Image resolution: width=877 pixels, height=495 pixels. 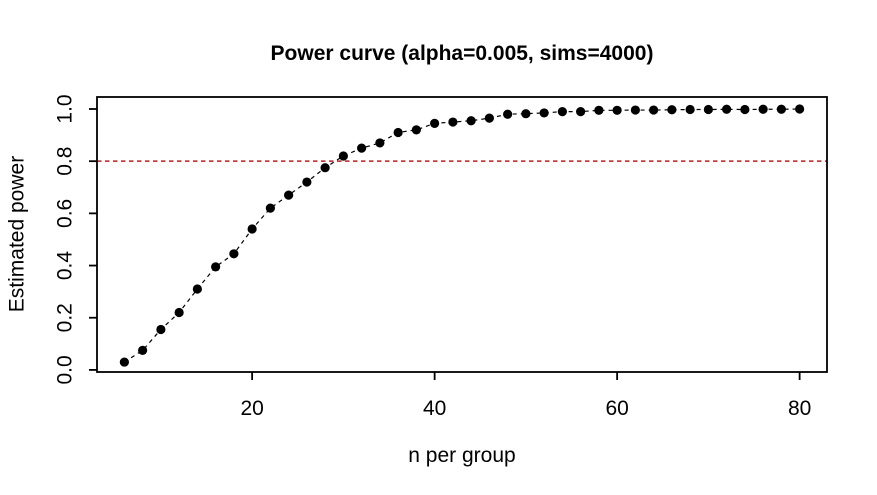 I want to click on y-tick-label: 0.0, so click(x=64, y=369).